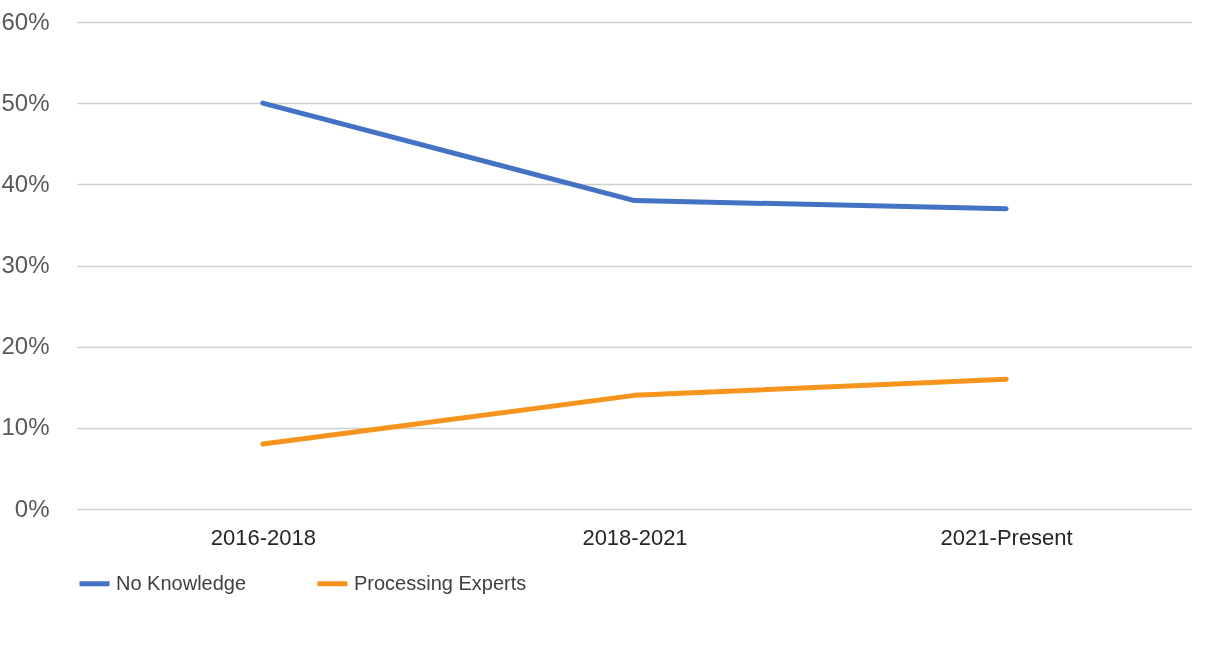 This screenshot has height=650, width=1210. What do you see at coordinates (25, 102) in the screenshot?
I see `y-tick-label: 50%` at bounding box center [25, 102].